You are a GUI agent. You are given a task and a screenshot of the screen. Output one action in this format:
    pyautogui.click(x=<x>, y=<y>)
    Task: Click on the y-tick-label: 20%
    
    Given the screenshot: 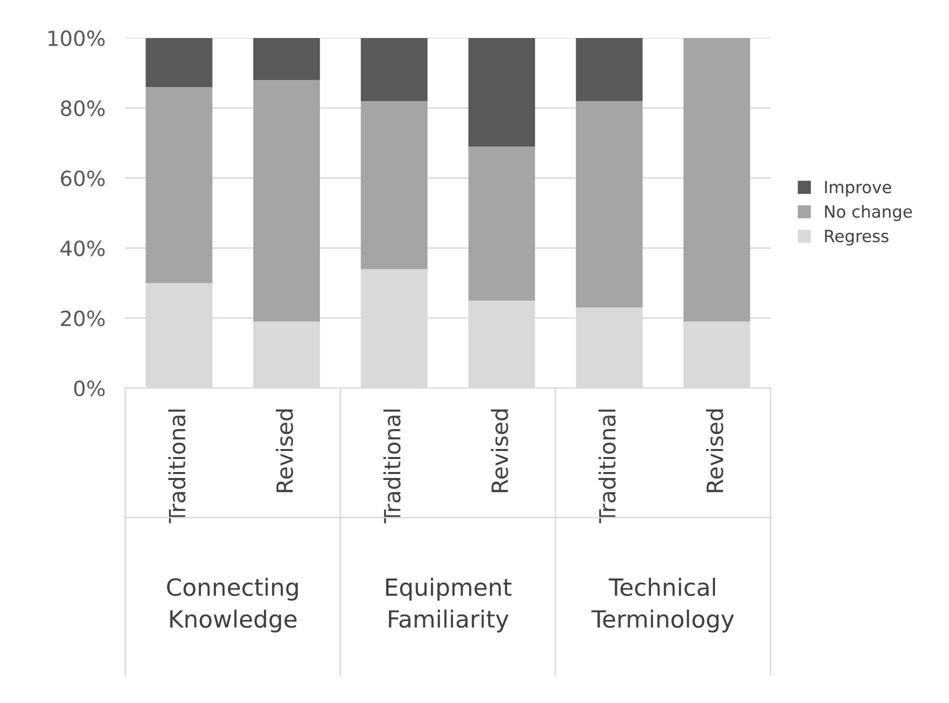 What is the action you would take?
    pyautogui.click(x=83, y=318)
    